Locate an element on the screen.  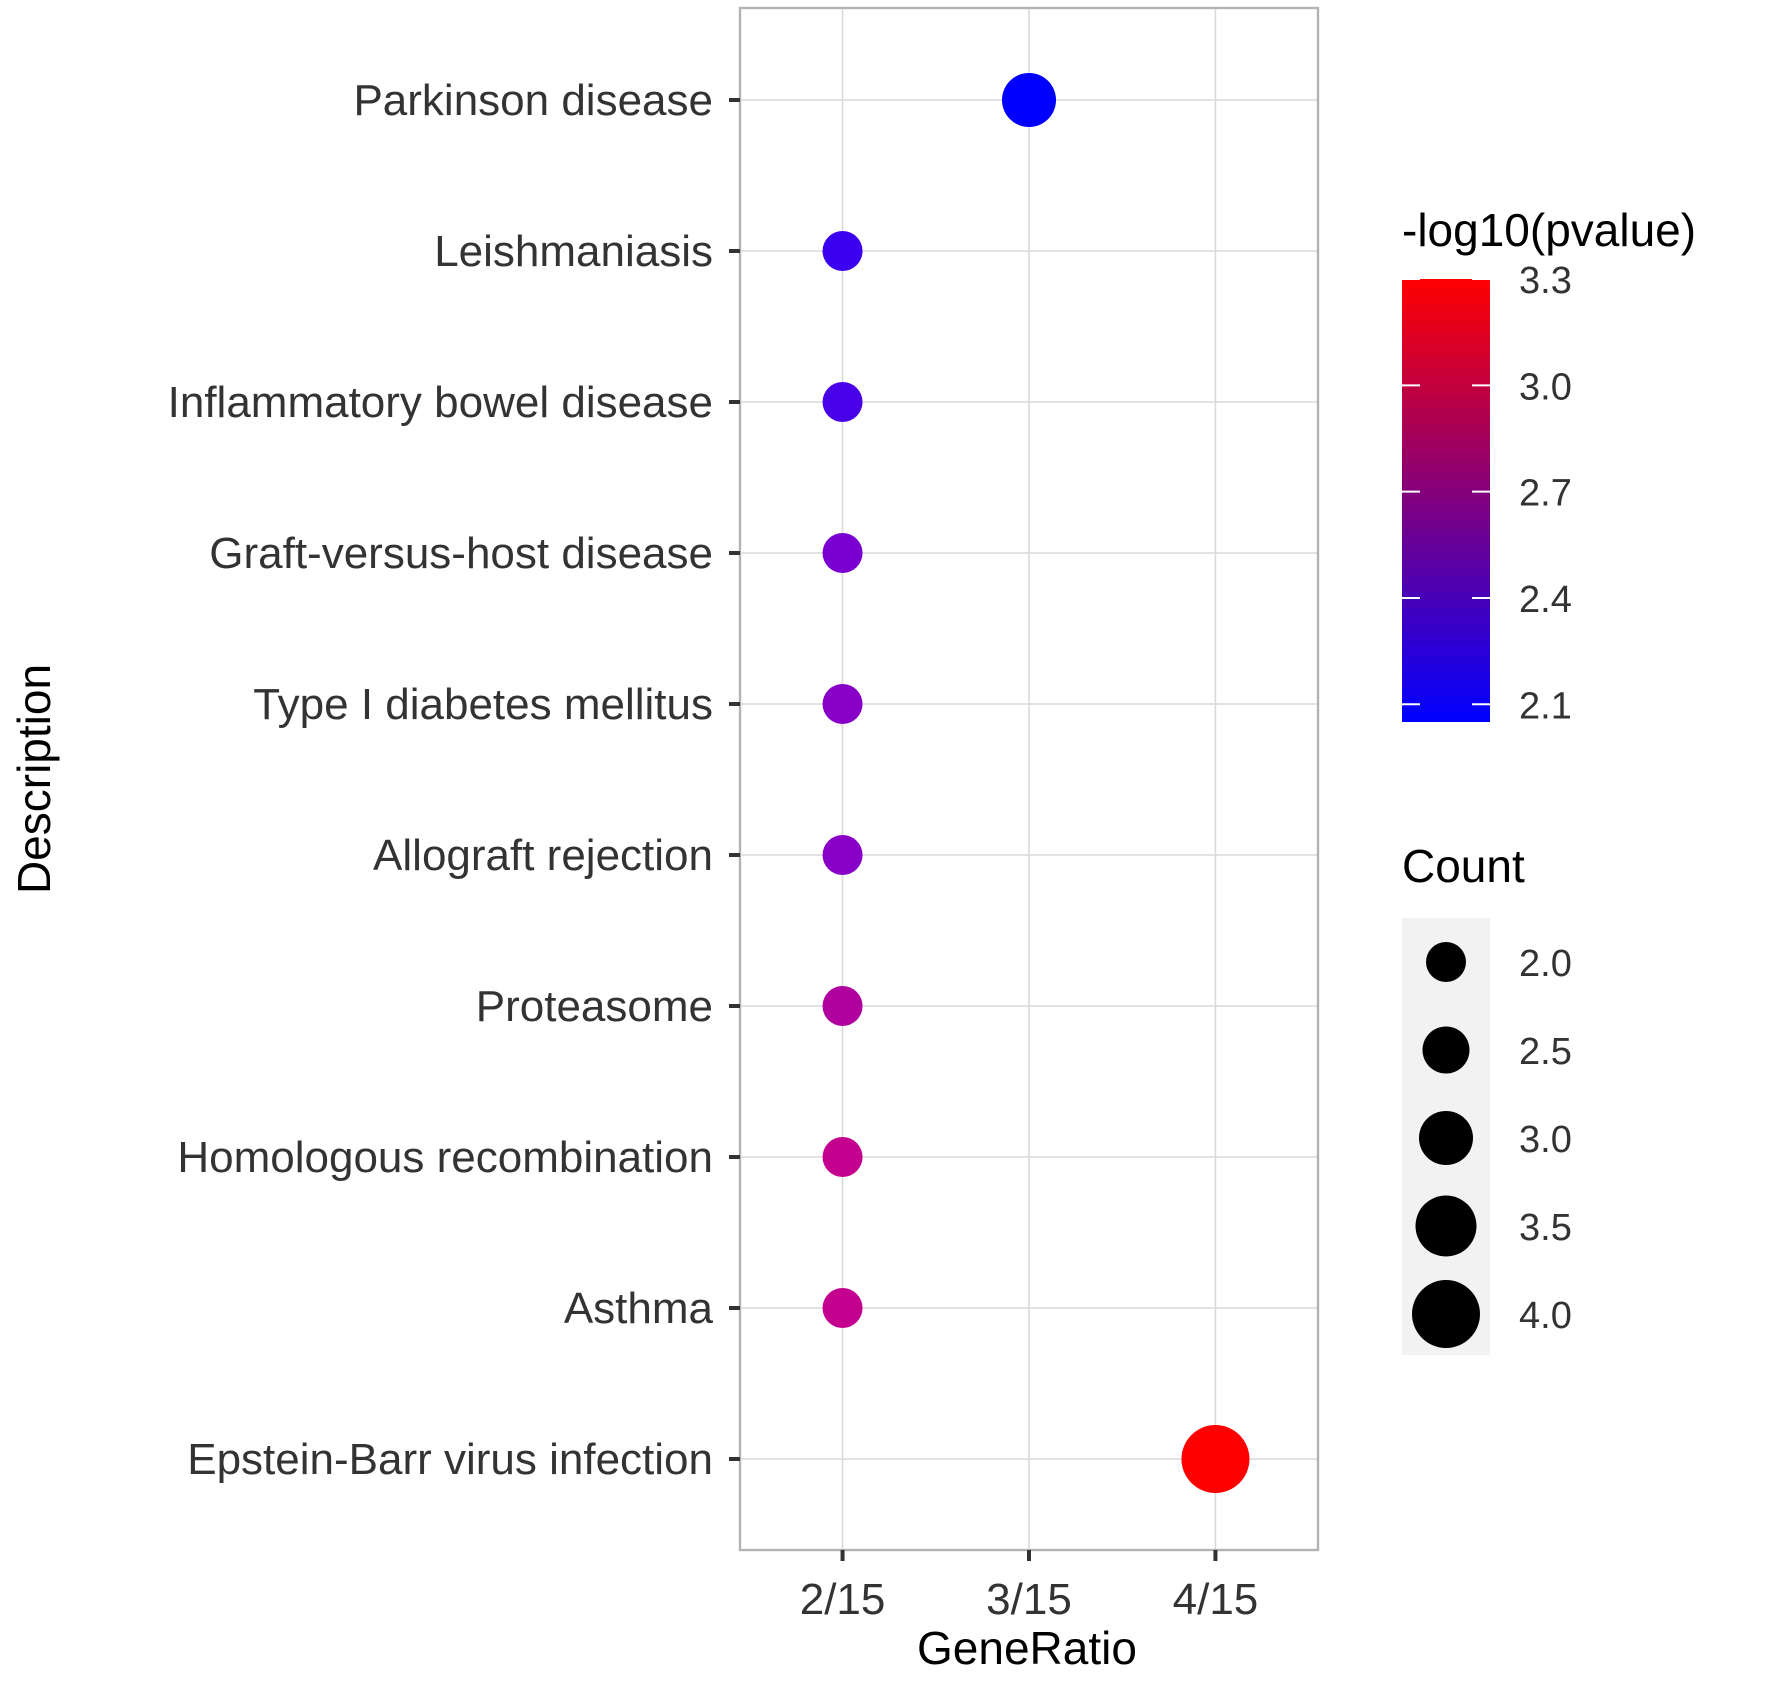
colorbar-break-label: 3.3 is located at coordinates (1545, 281).